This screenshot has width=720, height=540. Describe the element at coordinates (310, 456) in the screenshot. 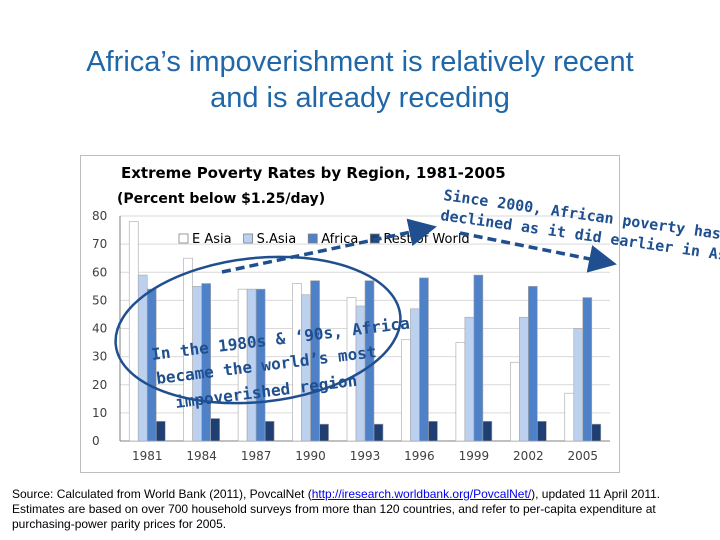

I see `x-tick-label: 1990` at that location.